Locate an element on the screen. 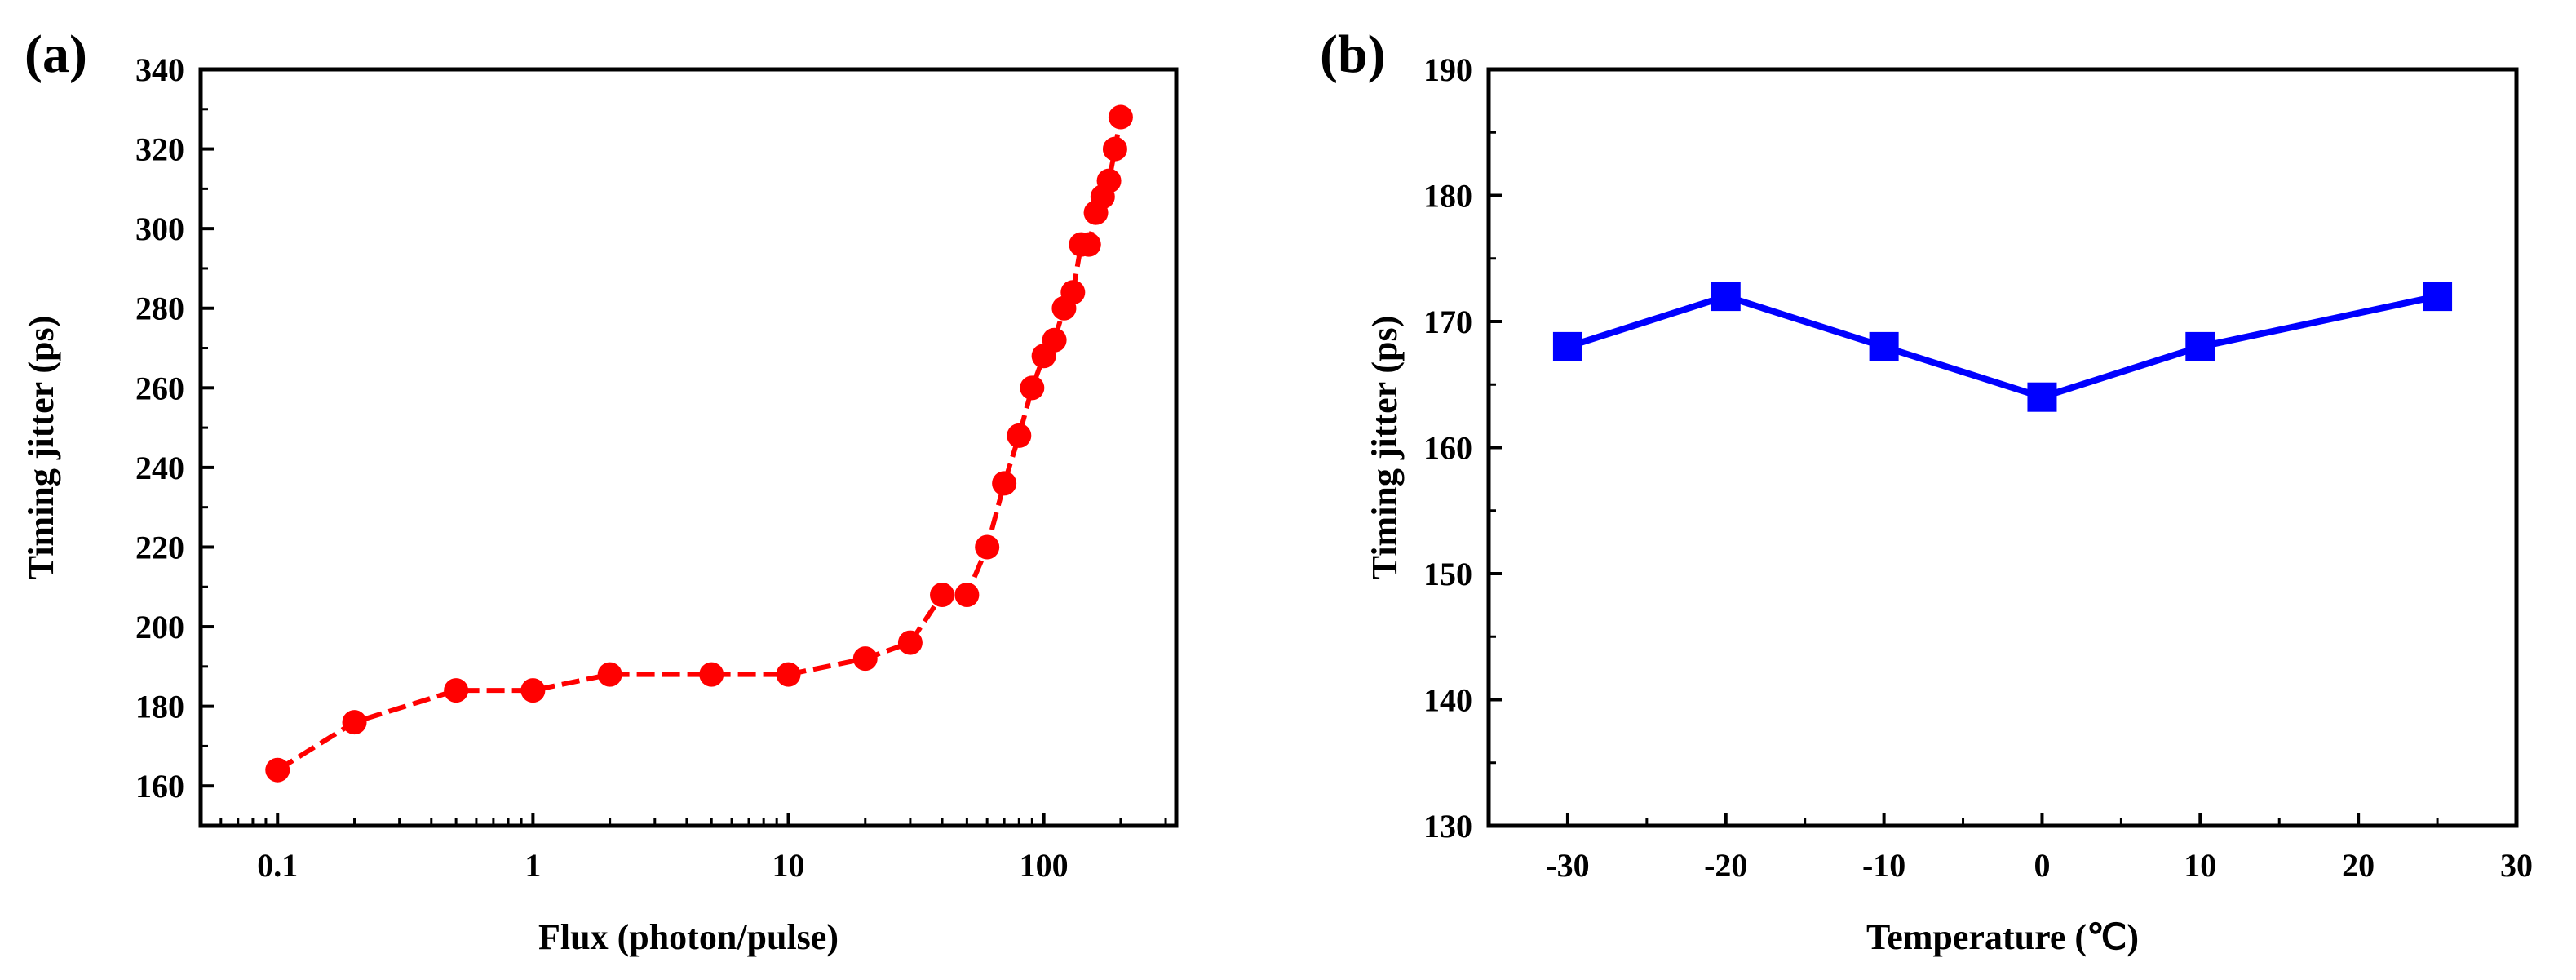 This screenshot has width=2576, height=980. x-tick-label: -20 is located at coordinates (1725, 865).